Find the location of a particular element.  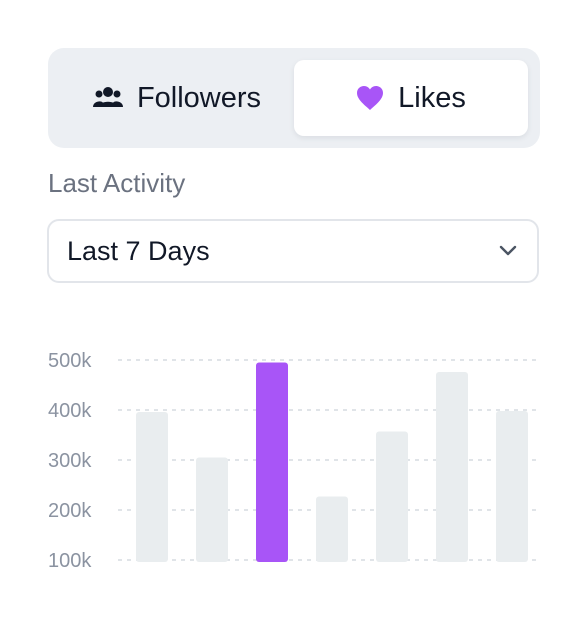

y-tick-label: 100k is located at coordinates (70, 561).